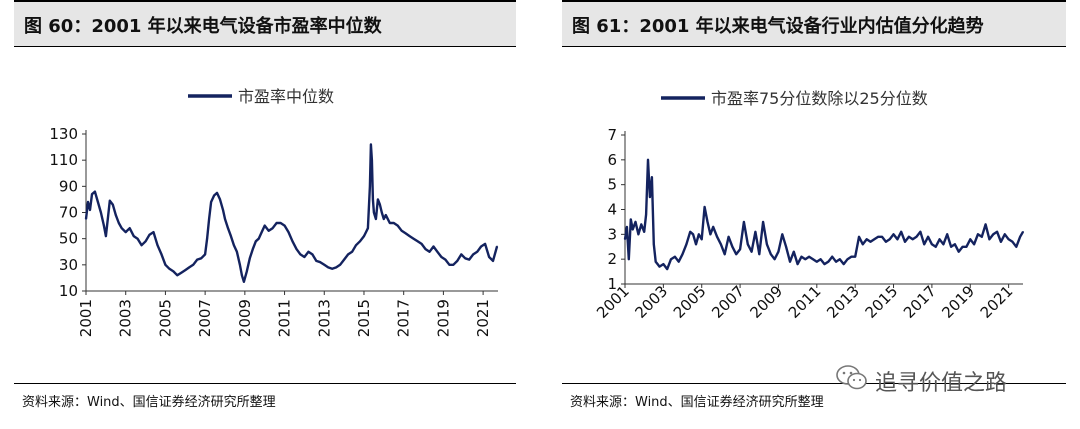 The width and height of the screenshot is (1080, 429). Describe the element at coordinates (68, 265) in the screenshot. I see `y-tick-label: 30` at that location.